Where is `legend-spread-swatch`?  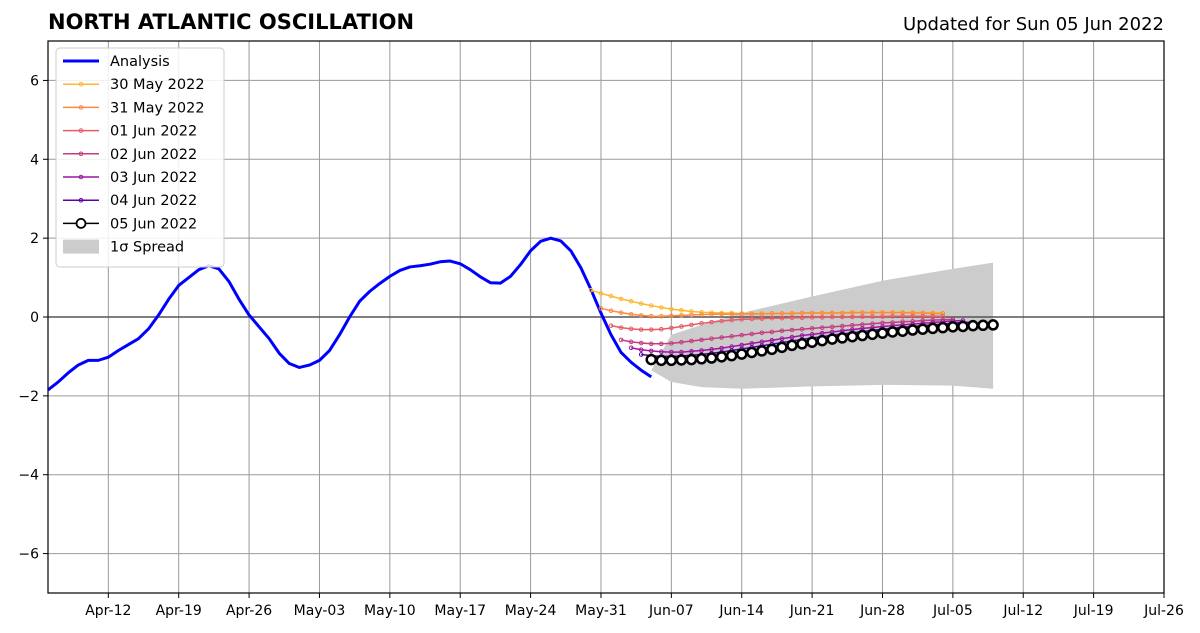 legend-spread-swatch is located at coordinates (81, 246).